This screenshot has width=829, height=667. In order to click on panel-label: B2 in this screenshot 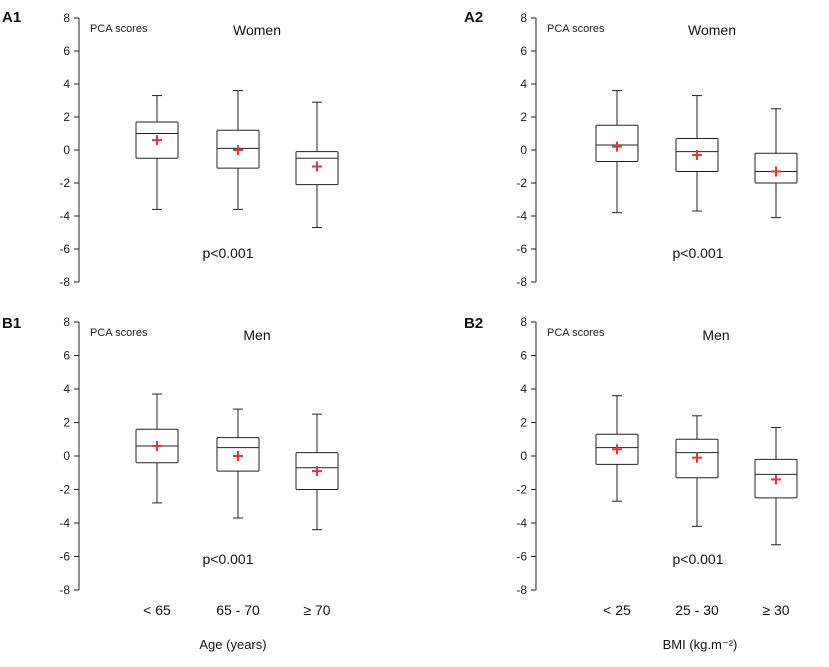, I will do `click(473, 323)`.